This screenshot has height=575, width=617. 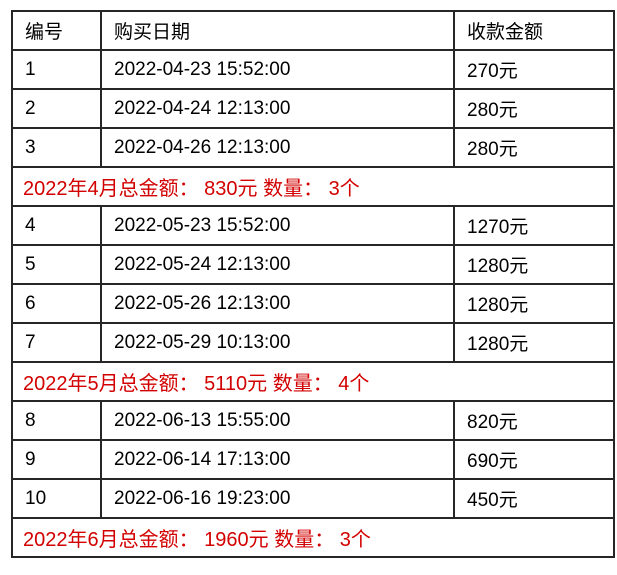 What do you see at coordinates (534, 459) in the screenshot?
I see `cell-amount: 690元` at bounding box center [534, 459].